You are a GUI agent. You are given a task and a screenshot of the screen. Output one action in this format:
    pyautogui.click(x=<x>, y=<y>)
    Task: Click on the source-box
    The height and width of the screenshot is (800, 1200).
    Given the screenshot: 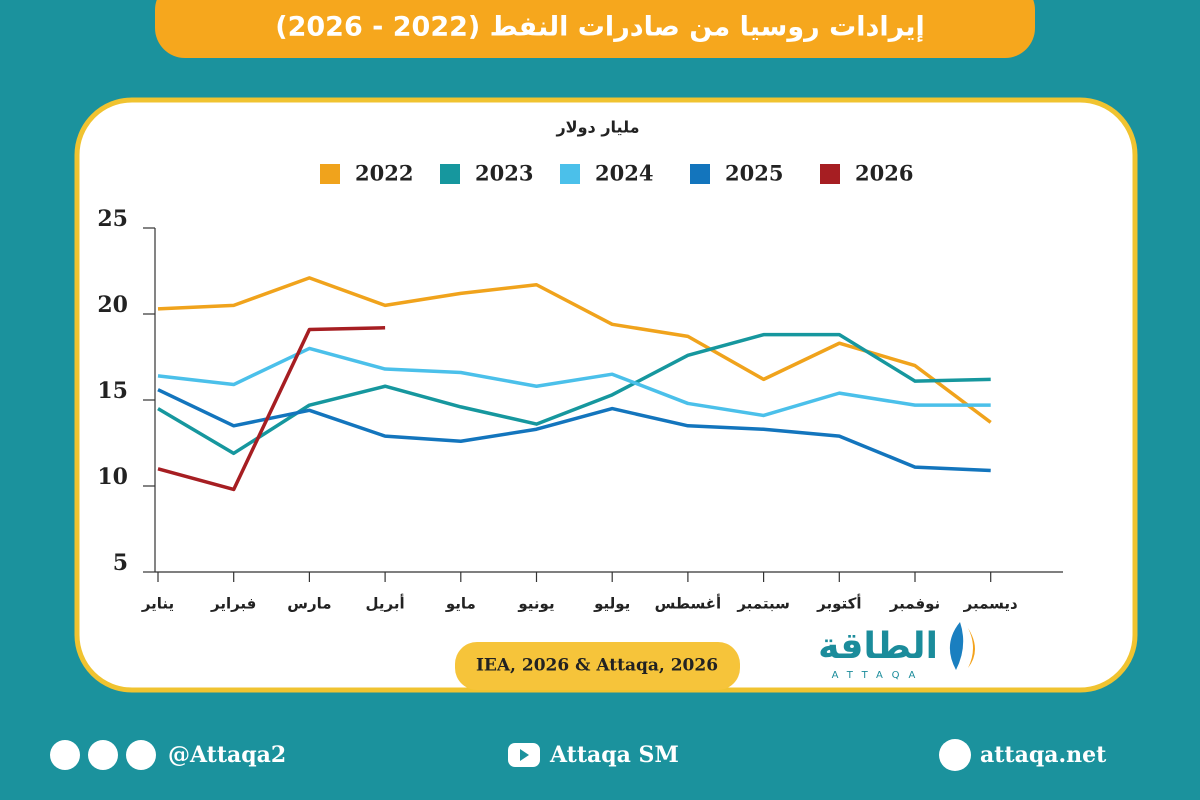 What is the action you would take?
    pyautogui.click(x=597, y=666)
    